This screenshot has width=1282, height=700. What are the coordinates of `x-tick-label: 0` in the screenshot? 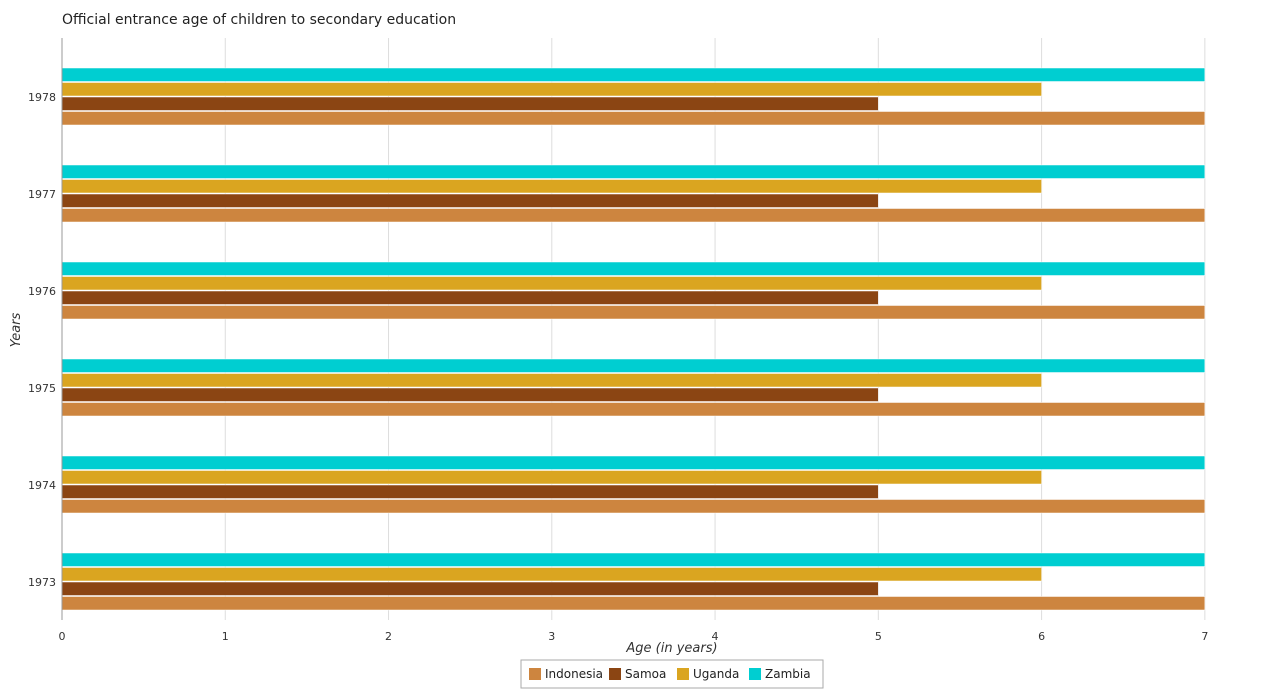 It's located at (62, 636).